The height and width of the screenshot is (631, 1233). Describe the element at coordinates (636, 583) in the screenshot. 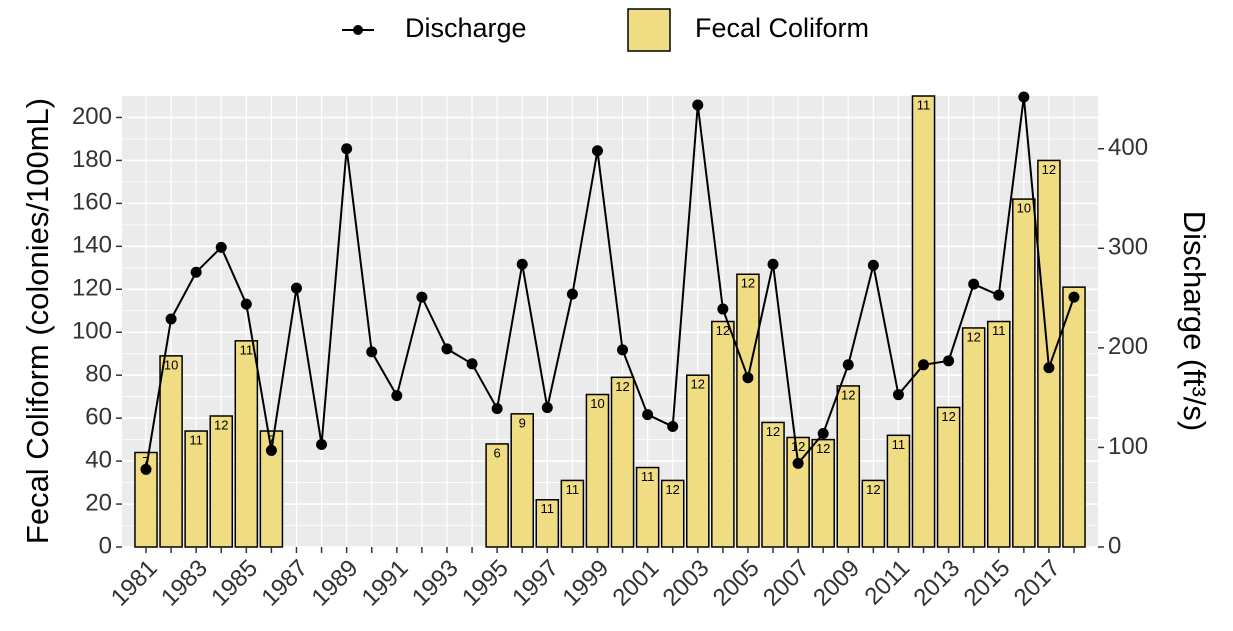

I see `x-tick-label: 2001` at that location.